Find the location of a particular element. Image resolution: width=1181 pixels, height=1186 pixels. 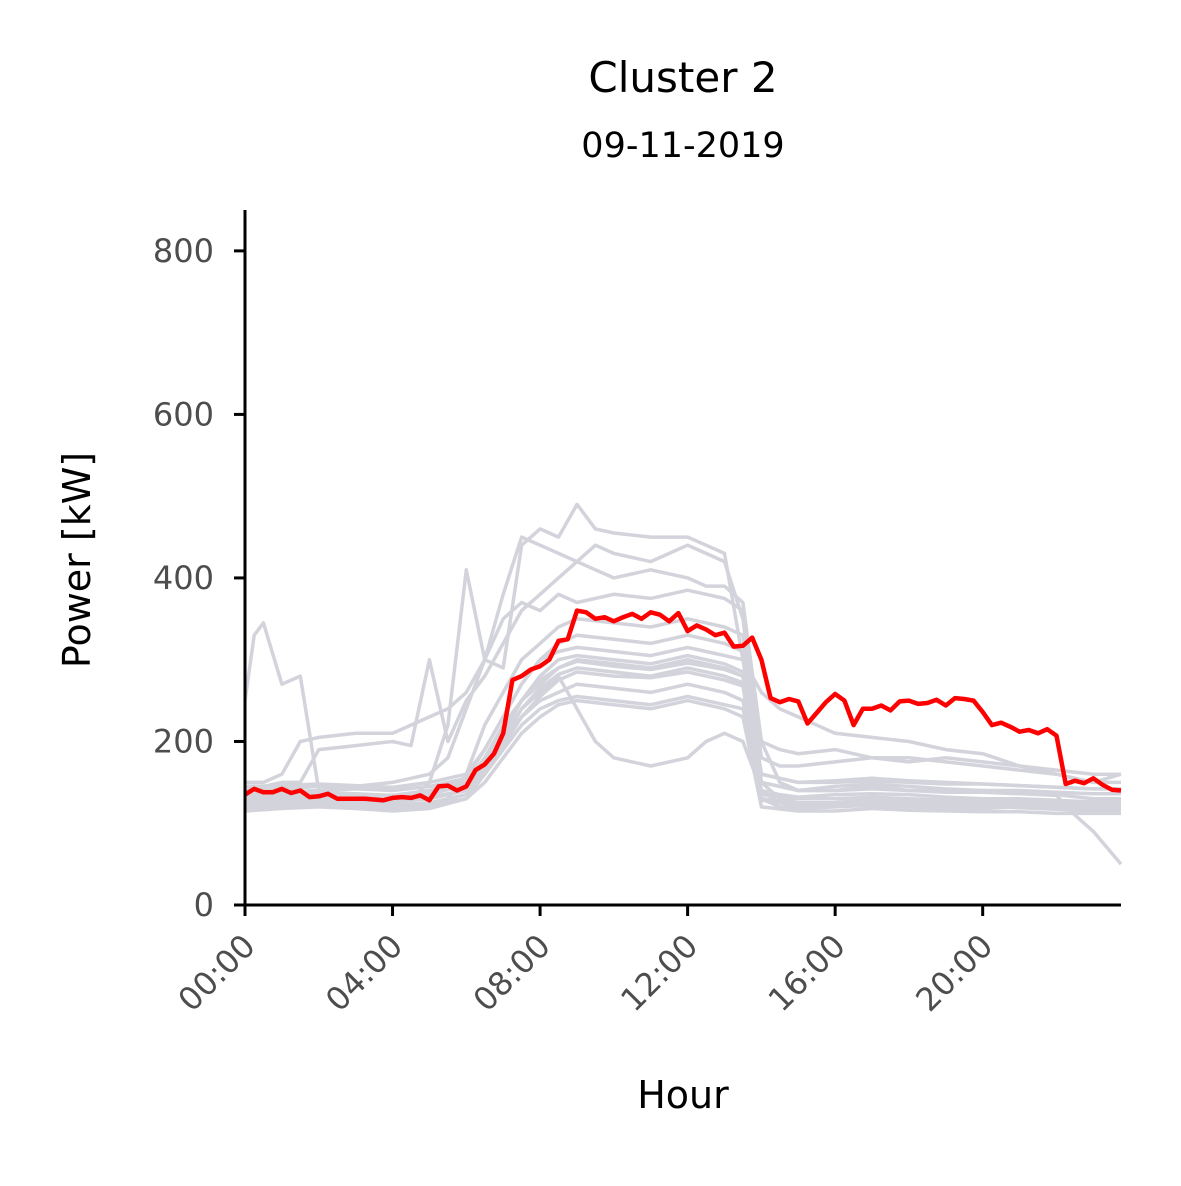

x-tick-label: 12:00 is located at coordinates (659, 973).